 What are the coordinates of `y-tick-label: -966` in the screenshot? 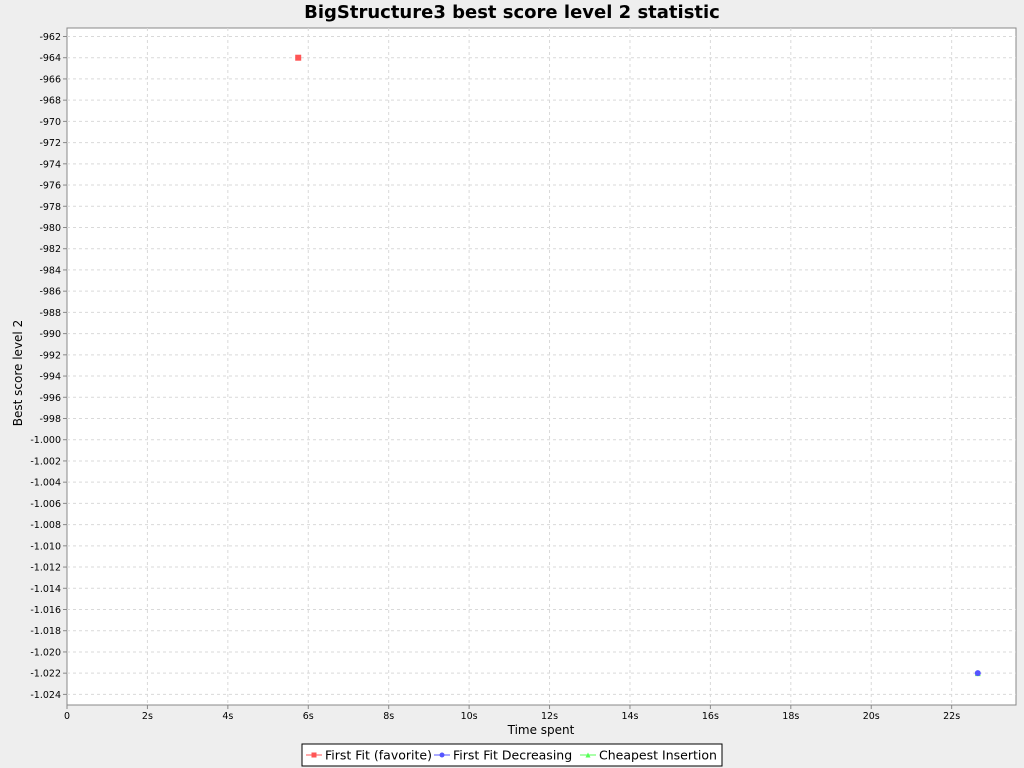 It's located at (50, 79).